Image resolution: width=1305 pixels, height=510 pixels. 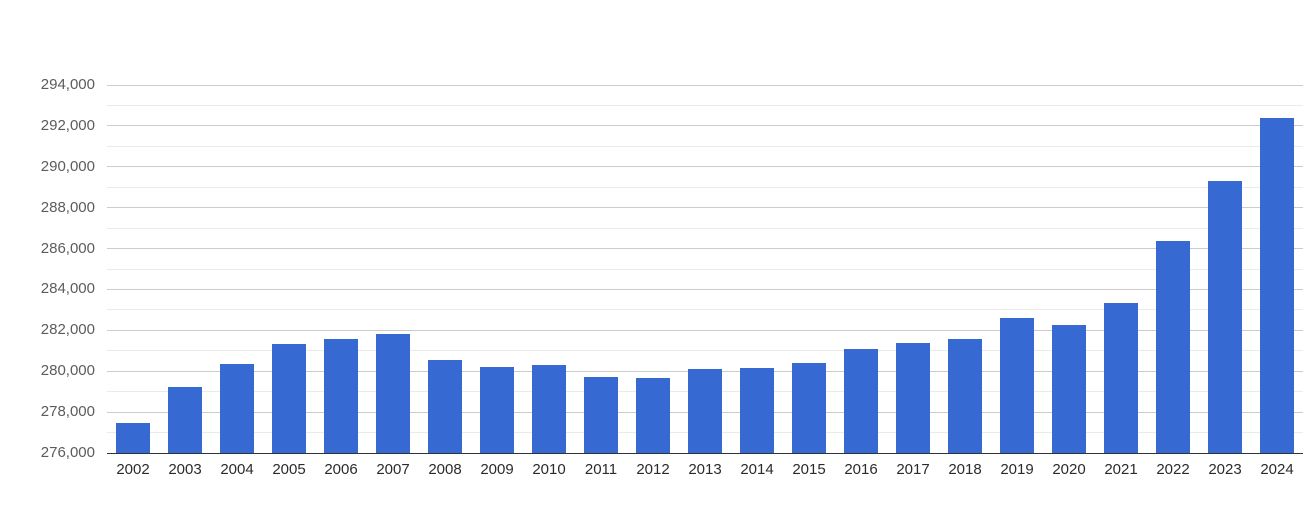 What do you see at coordinates (1173, 469) in the screenshot?
I see `x-axis-label-2022: 2022` at bounding box center [1173, 469].